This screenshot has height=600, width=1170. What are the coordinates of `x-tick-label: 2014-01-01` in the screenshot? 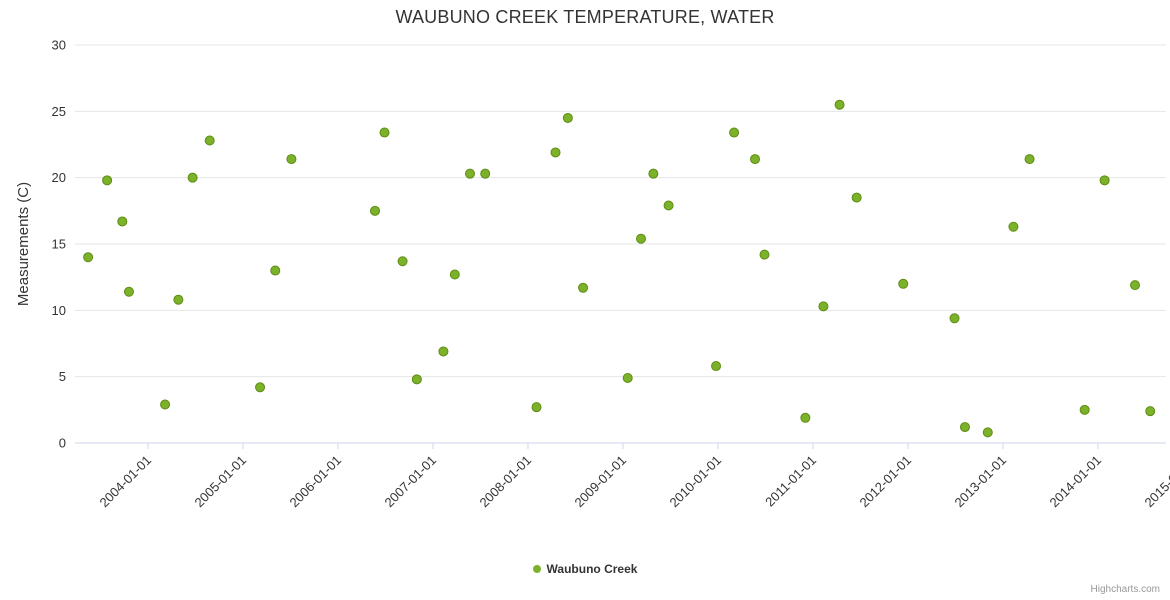 It's located at (1075, 482).